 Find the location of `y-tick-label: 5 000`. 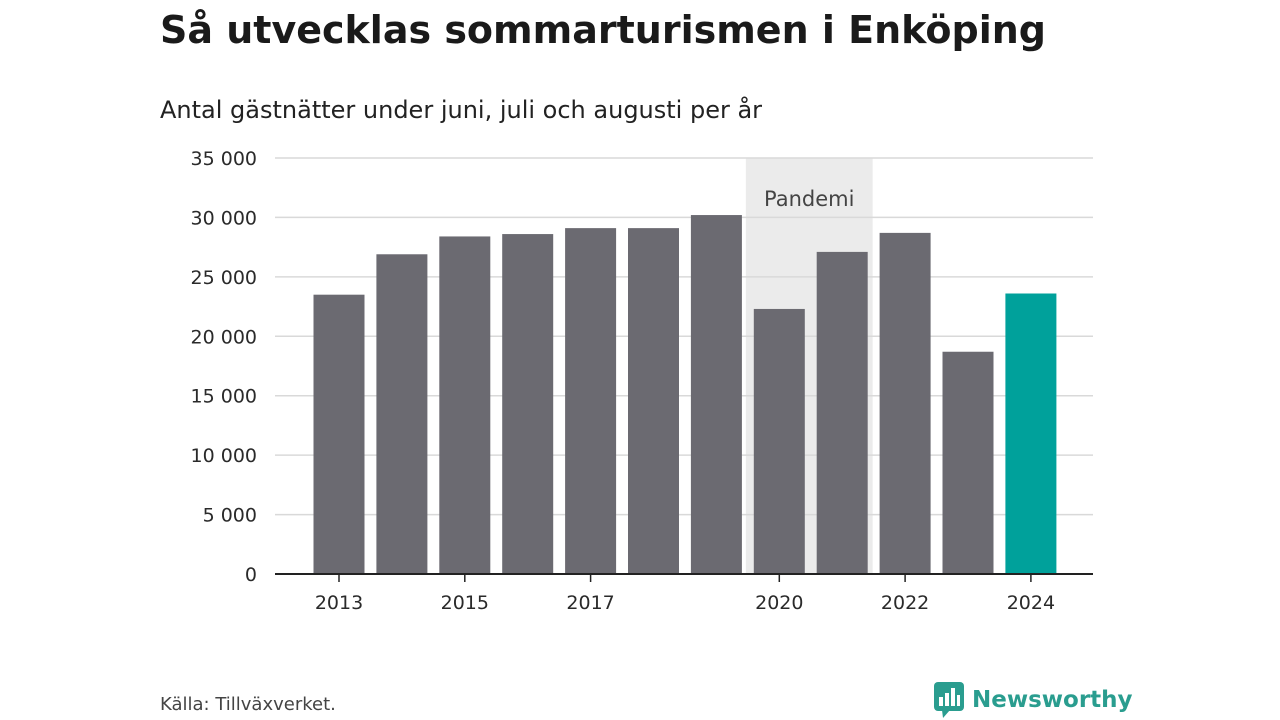

y-tick-label: 5 000 is located at coordinates (230, 516).